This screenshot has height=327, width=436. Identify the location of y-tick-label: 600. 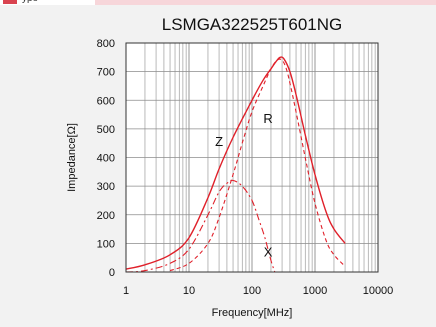
(106, 101).